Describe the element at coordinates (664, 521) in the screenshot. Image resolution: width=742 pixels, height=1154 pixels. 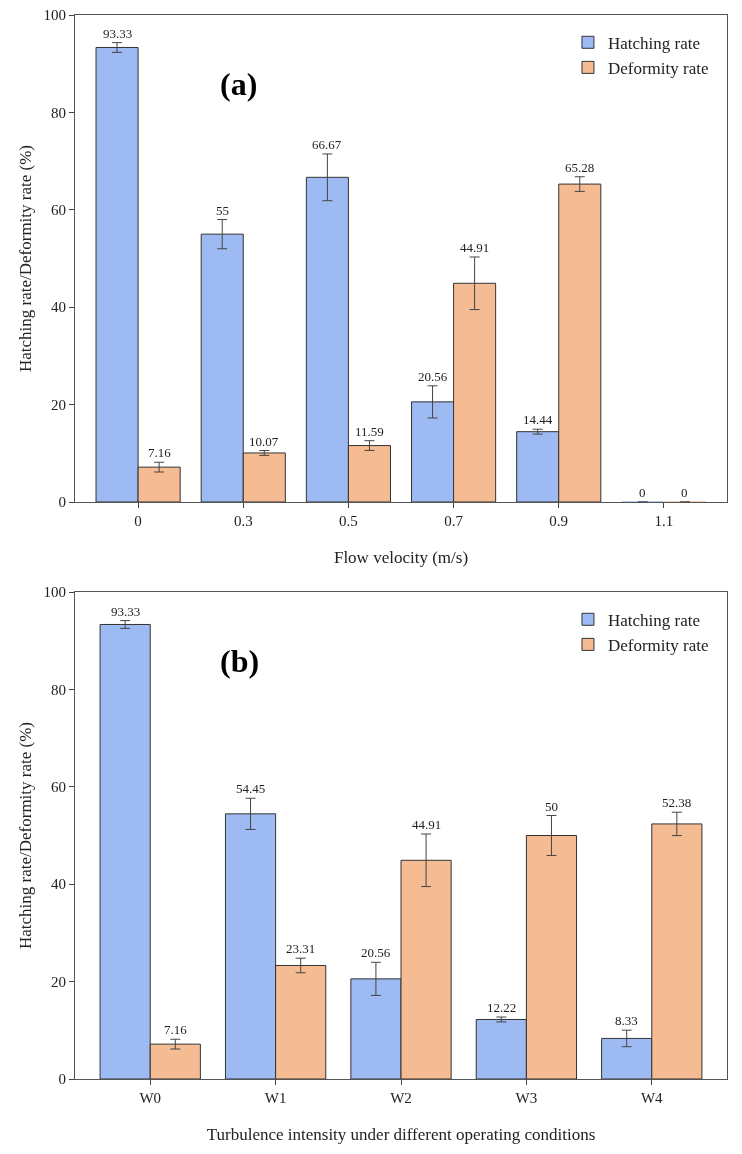
I see `x-tick-label: 1.1` at that location.